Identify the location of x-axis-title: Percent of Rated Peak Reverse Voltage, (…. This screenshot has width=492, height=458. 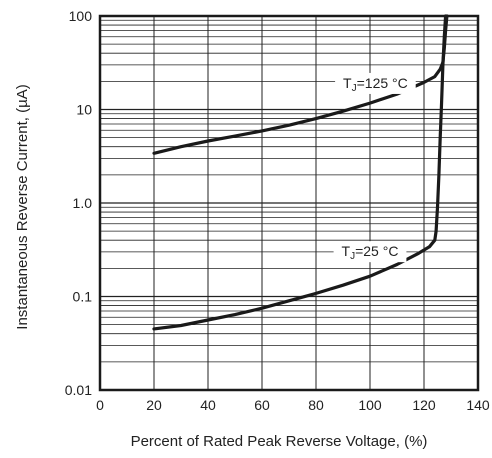
(279, 441).